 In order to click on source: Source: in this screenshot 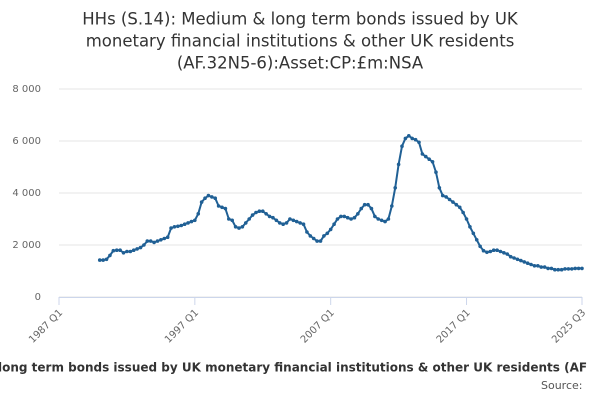, I will do `click(562, 385)`.